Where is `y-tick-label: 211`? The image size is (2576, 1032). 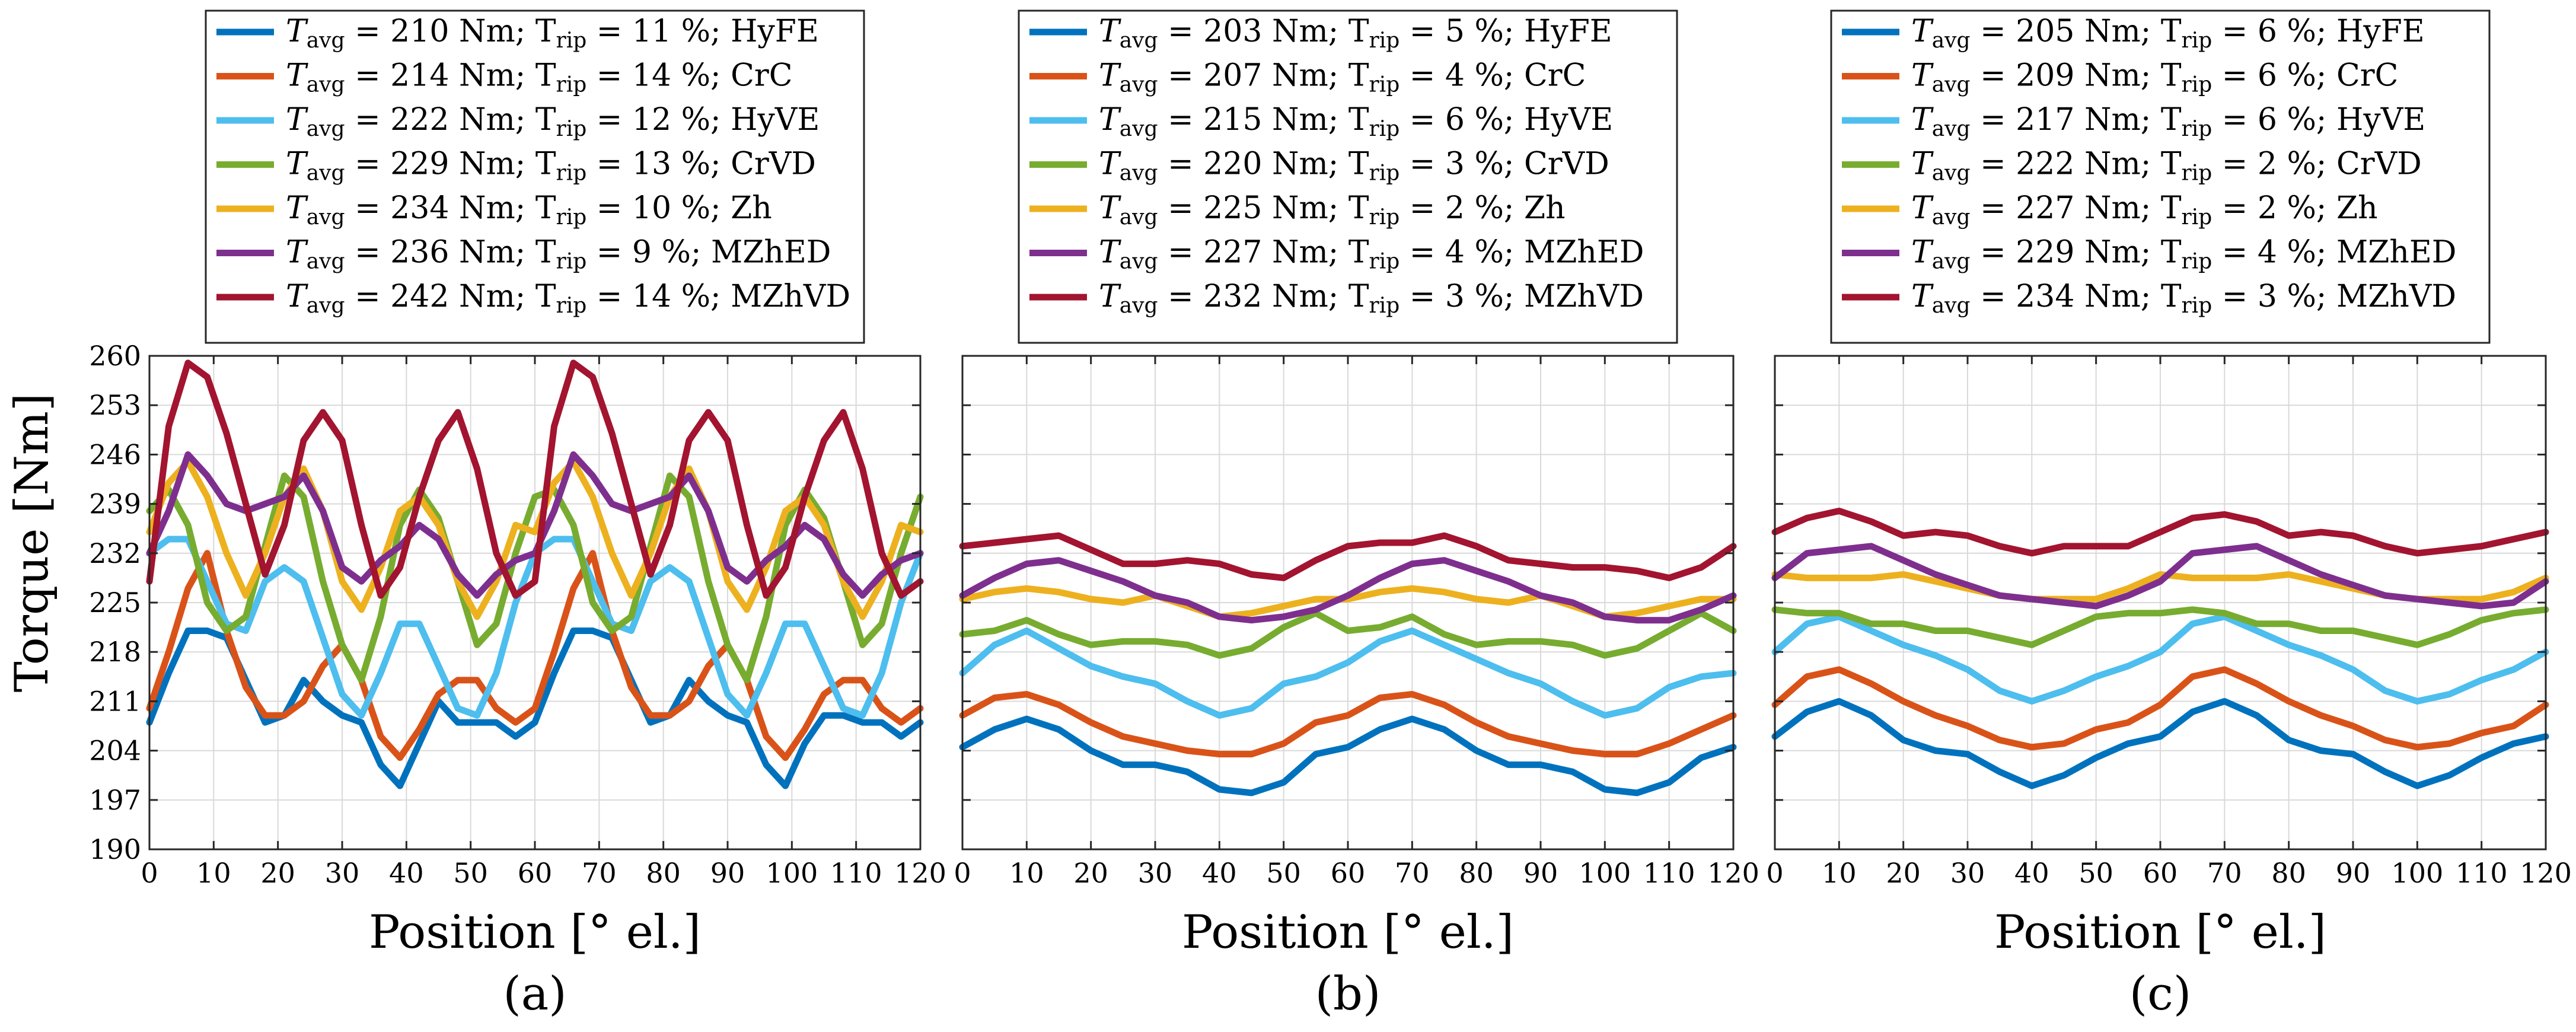 y-tick-label: 211 is located at coordinates (115, 701).